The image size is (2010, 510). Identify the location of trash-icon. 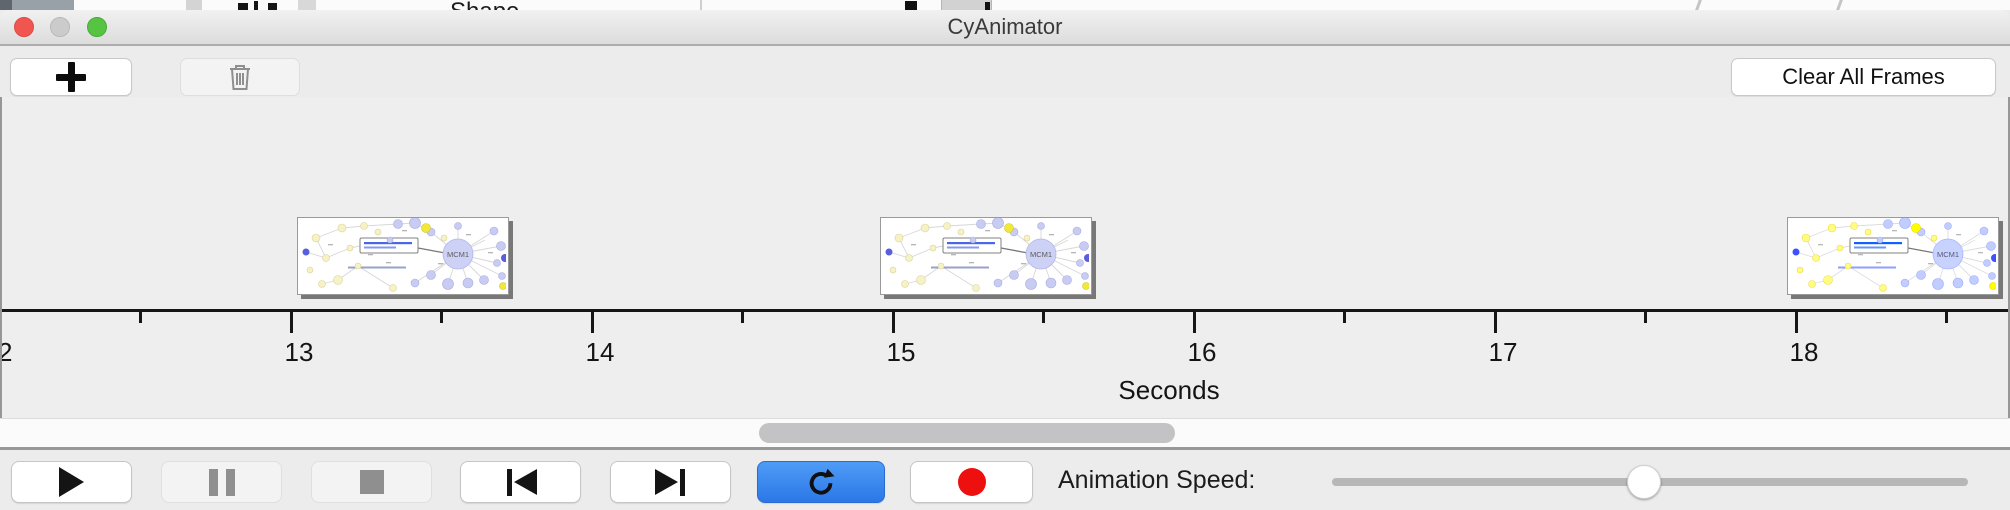
(240, 77).